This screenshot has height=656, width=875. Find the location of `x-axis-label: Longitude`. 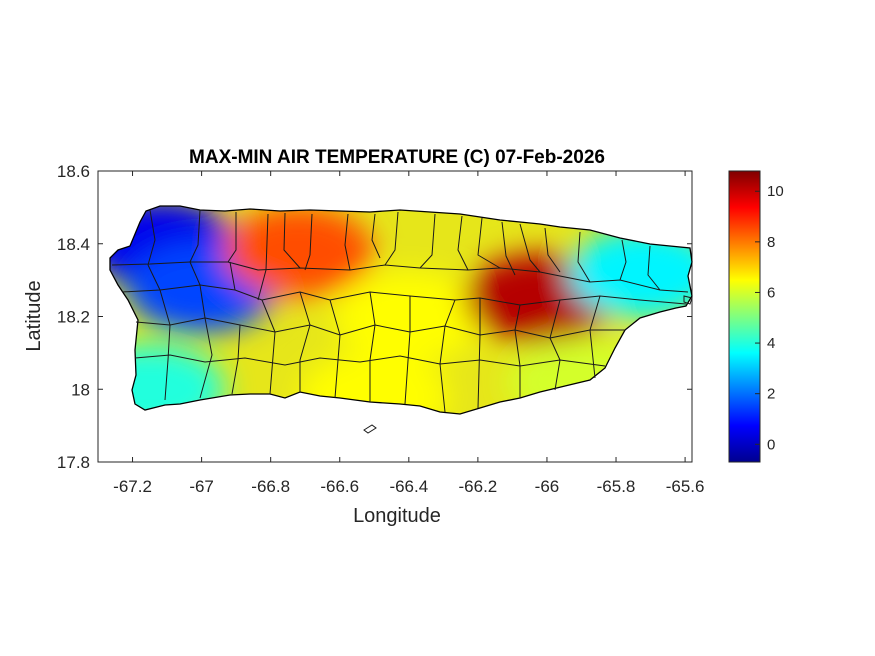

x-axis-label: Longitude is located at coordinates (397, 516).